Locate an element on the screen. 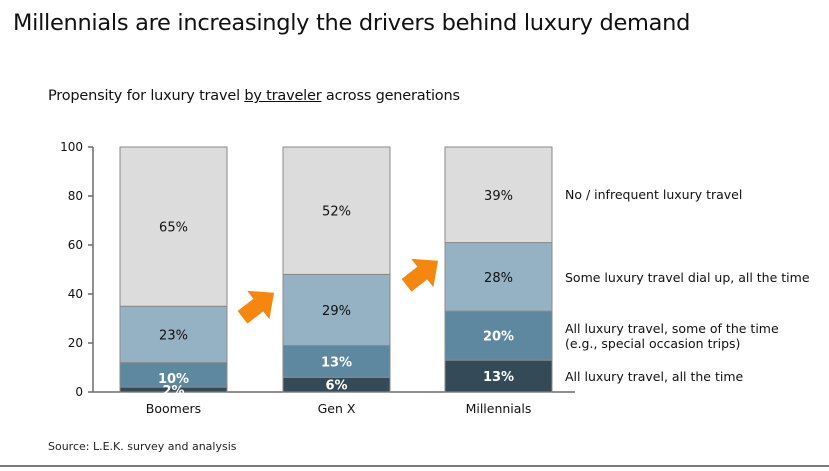 The width and height of the screenshot is (829, 471). trend-arrows is located at coordinates (338, 291).